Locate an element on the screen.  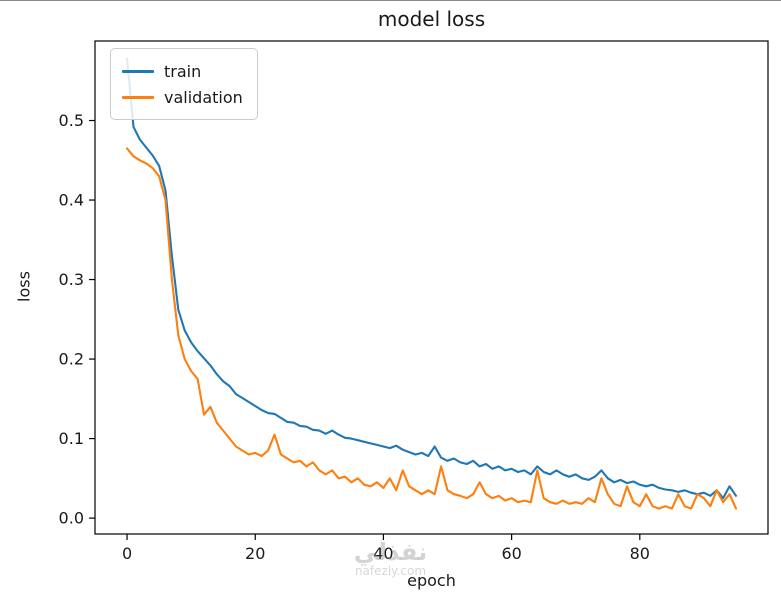
train-line-swatch is located at coordinates (138, 71).